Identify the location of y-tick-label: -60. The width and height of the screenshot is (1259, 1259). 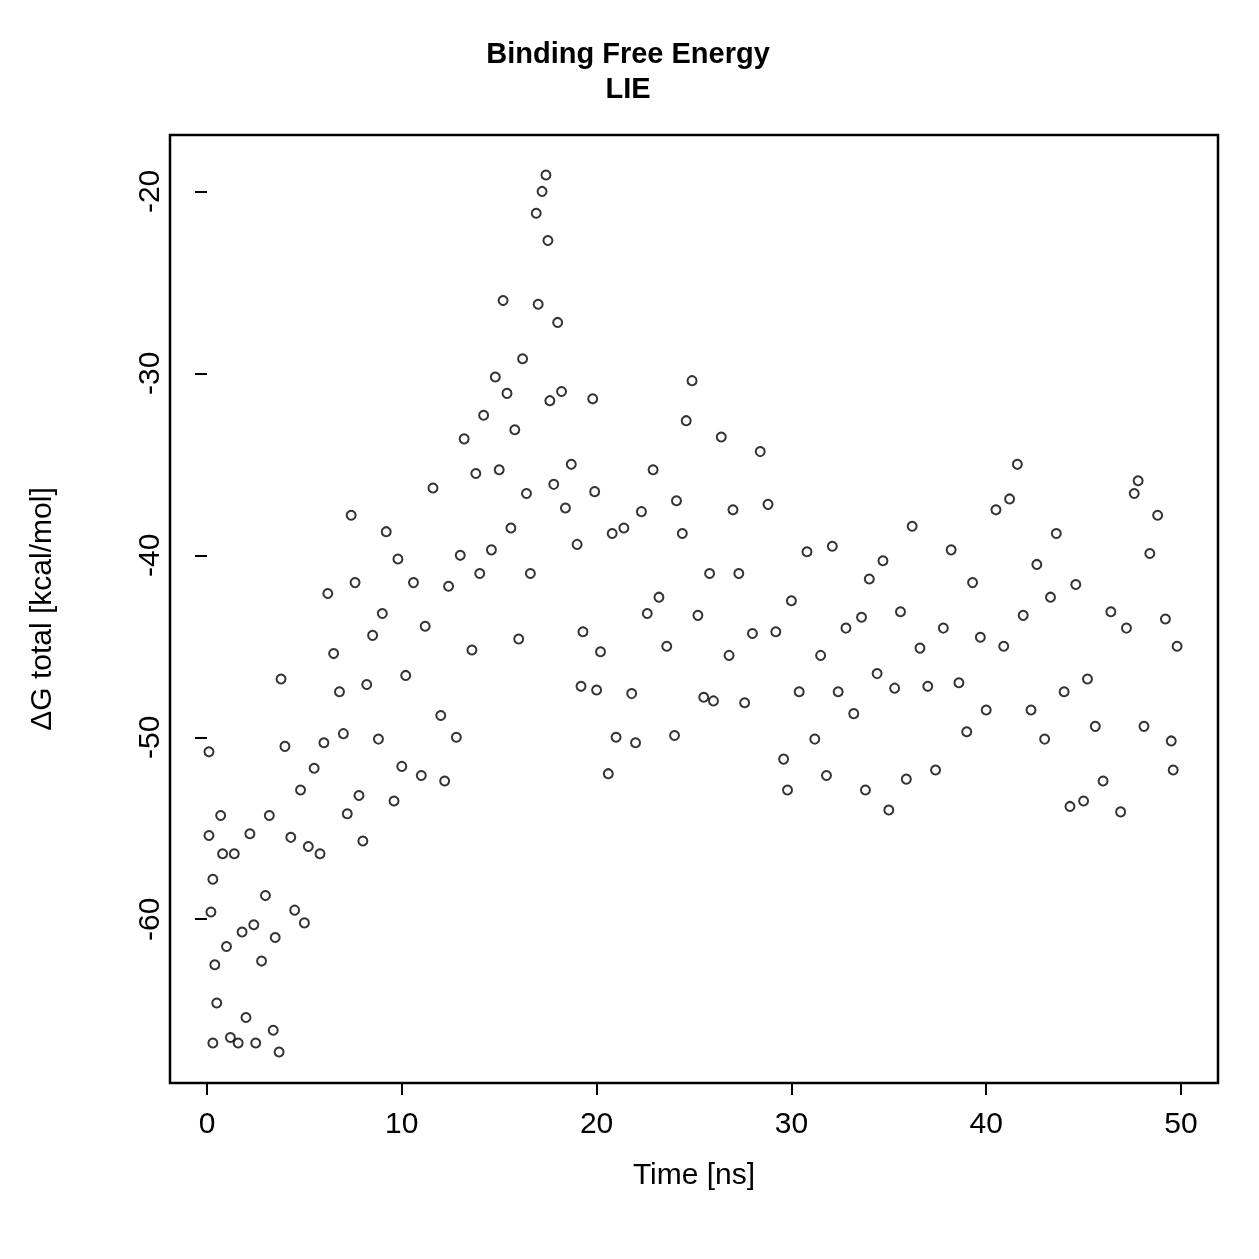
(148, 919).